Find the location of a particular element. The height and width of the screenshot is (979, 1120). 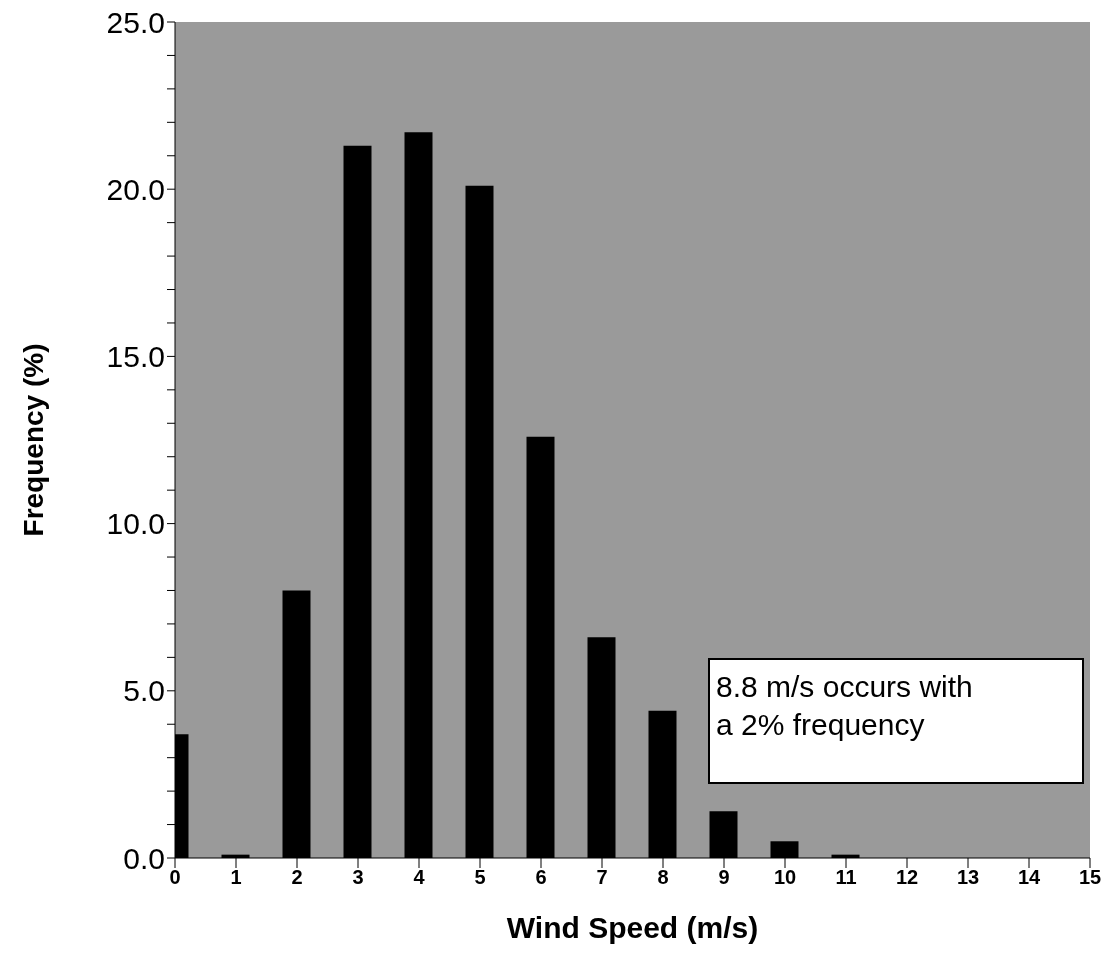

x-tick-label: 2 is located at coordinates (297, 877).